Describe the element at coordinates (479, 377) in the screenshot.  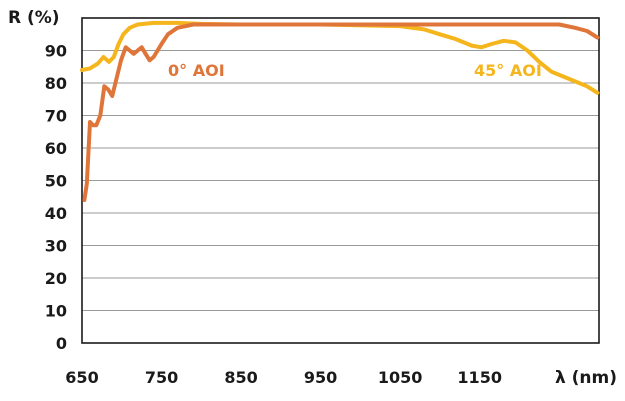
I see `x-tick-label: 1150` at that location.